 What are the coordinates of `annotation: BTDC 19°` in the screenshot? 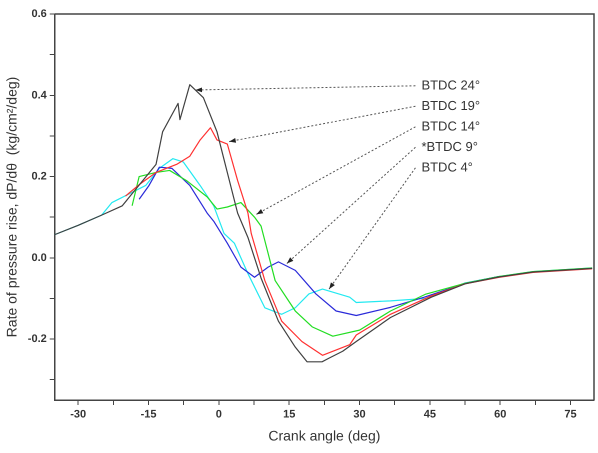 It's located at (450, 105).